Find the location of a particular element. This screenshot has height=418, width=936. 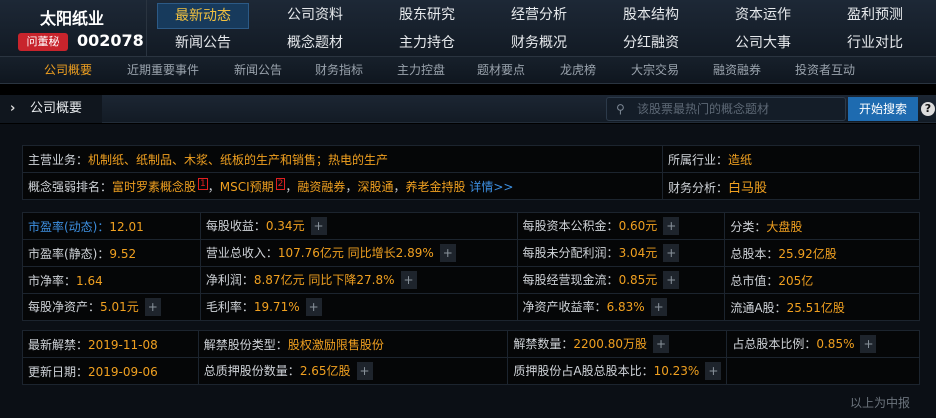

metric-cell: 净资产收益率：6.83% + is located at coordinates (621, 307).